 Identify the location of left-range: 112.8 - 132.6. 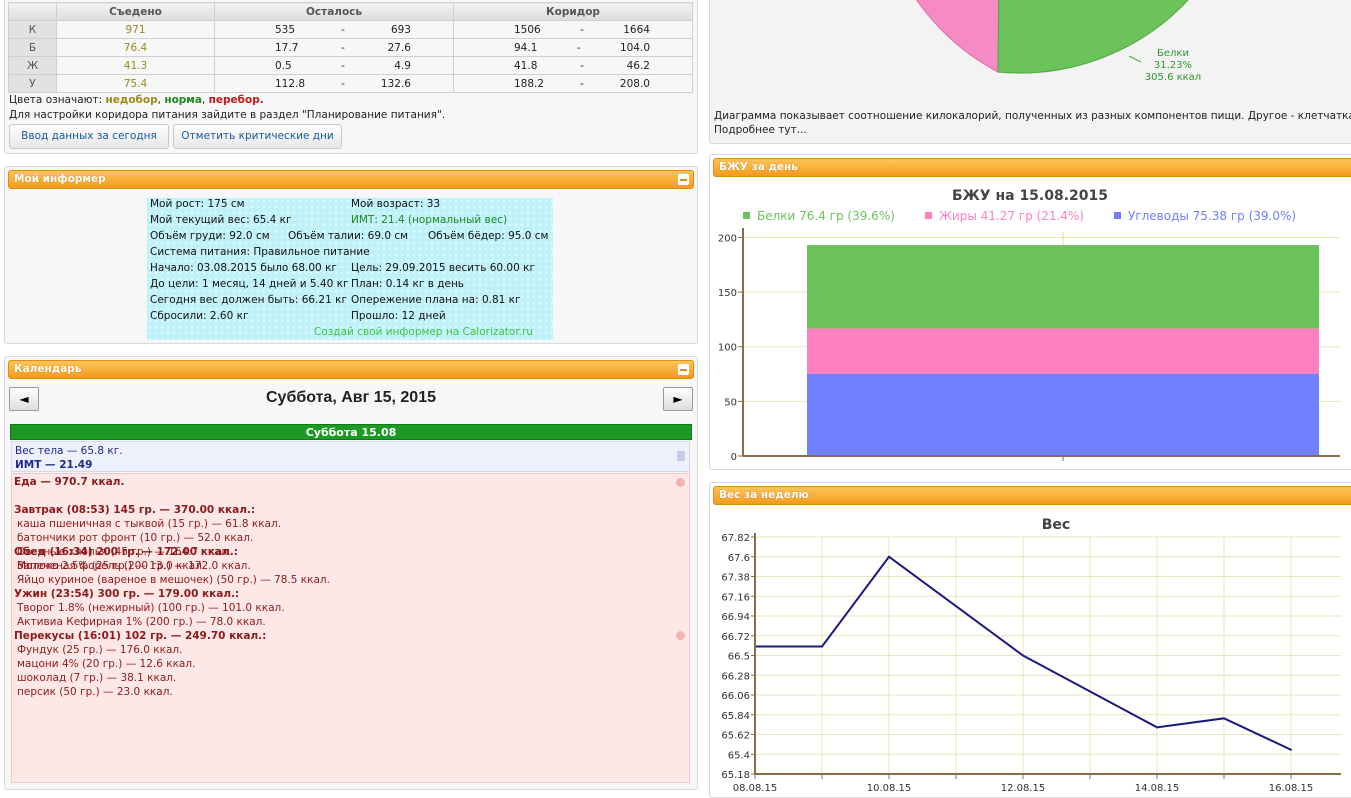
(334, 83).